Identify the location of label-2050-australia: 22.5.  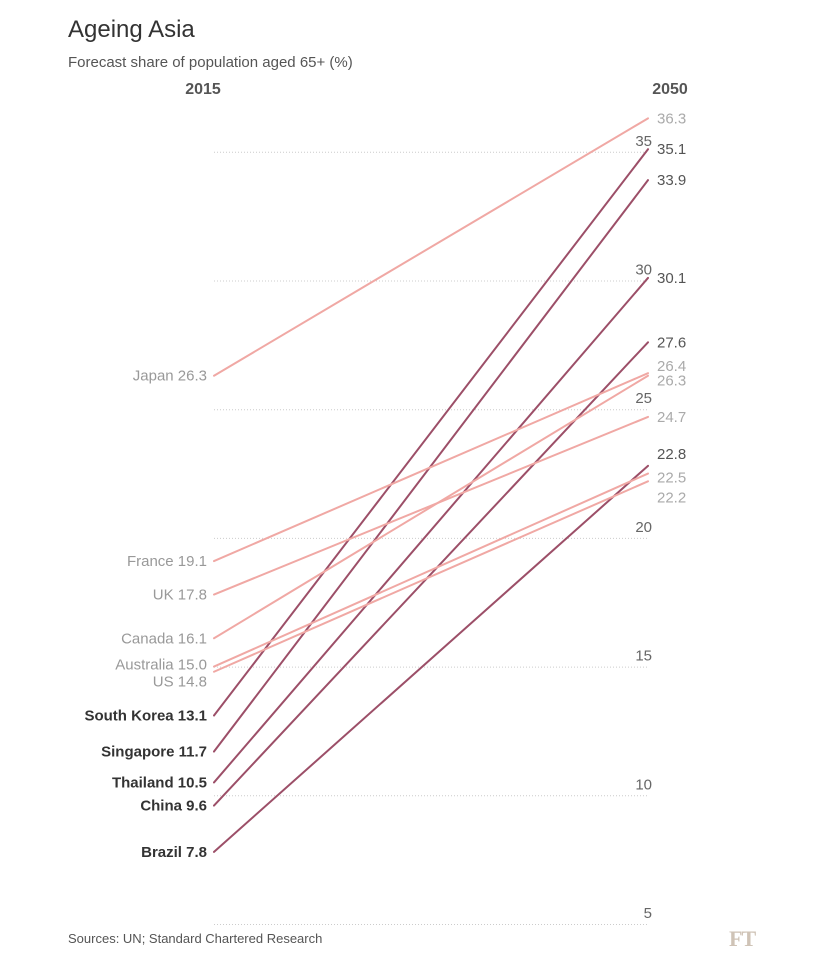
(671, 478).